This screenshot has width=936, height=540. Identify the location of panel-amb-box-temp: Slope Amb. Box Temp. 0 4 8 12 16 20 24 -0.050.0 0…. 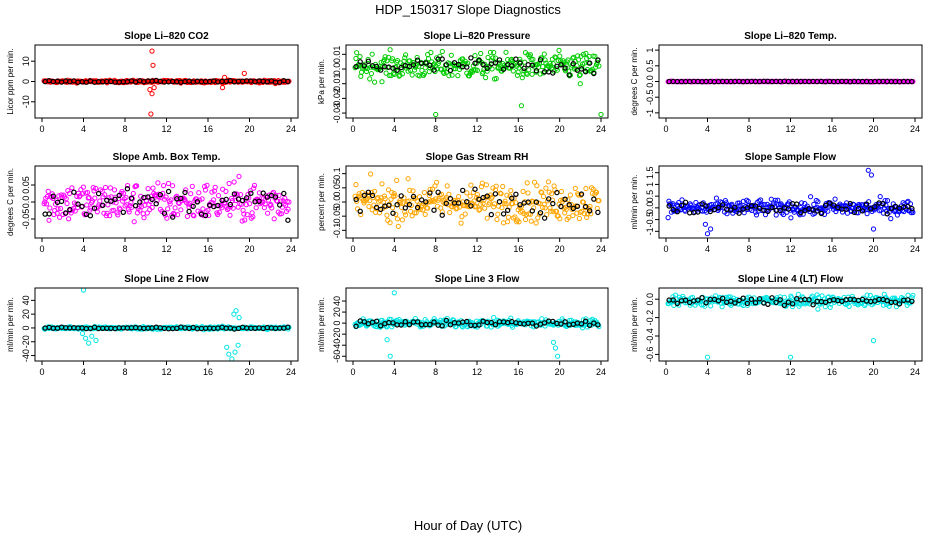
(152, 203).